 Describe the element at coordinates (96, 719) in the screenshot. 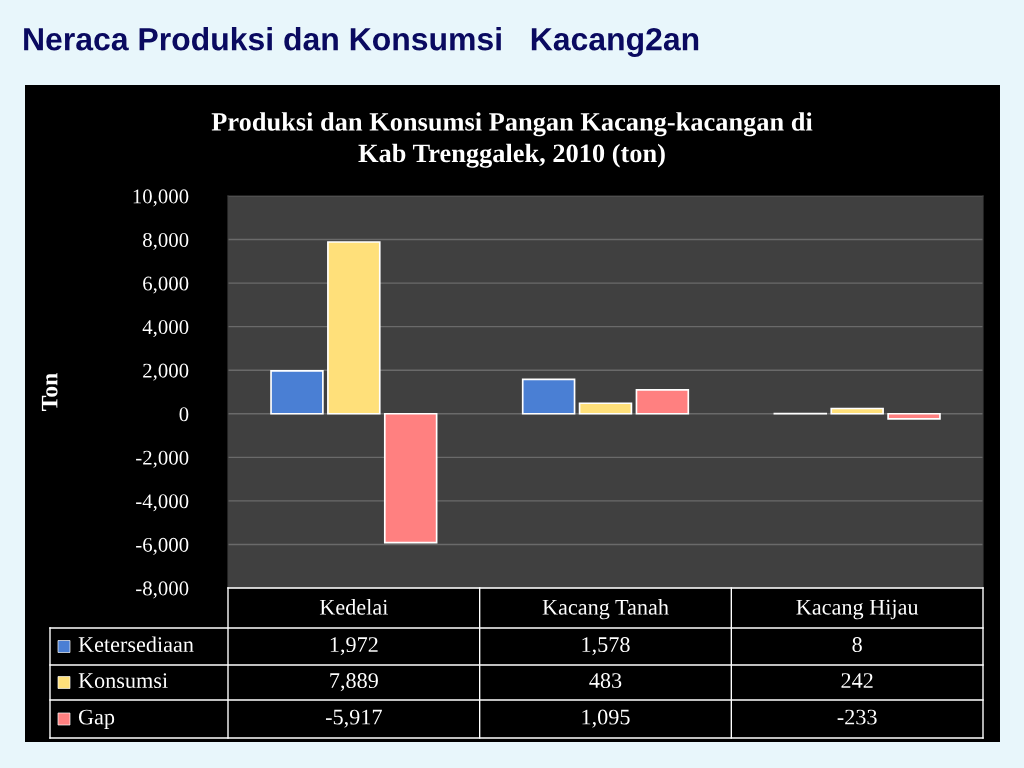

I see `legend-label: Gap` at that location.